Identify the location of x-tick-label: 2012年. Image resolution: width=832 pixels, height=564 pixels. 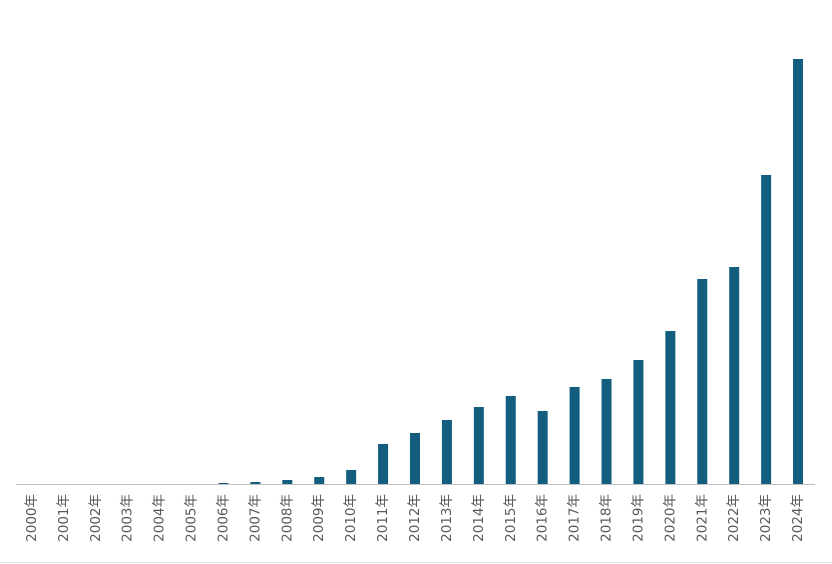
(415, 518).